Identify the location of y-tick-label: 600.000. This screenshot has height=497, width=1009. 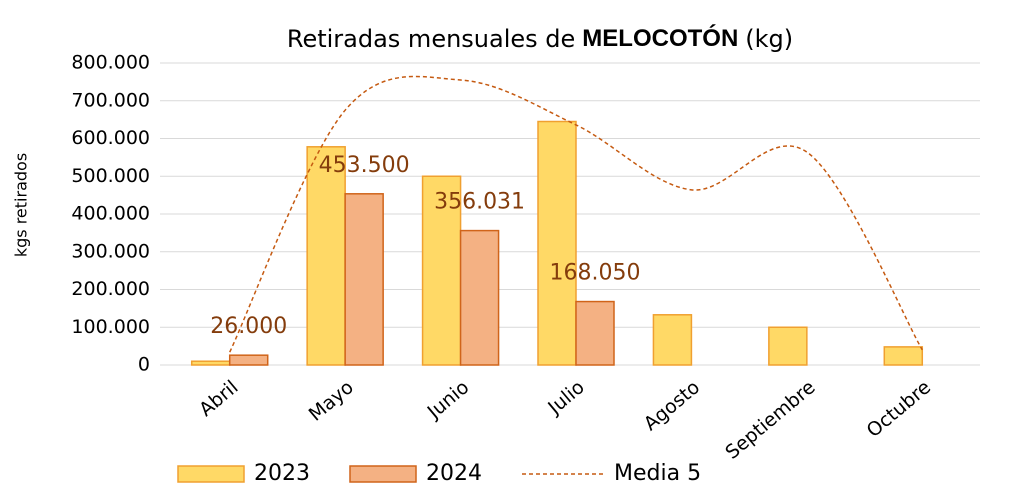
(110, 138).